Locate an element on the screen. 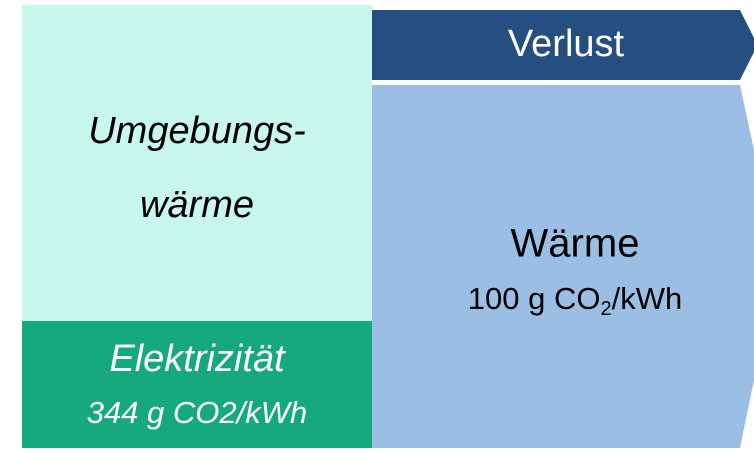 This screenshot has height=453, width=754. heat-sublabel-part: 100 g CO is located at coordinates (534, 298).